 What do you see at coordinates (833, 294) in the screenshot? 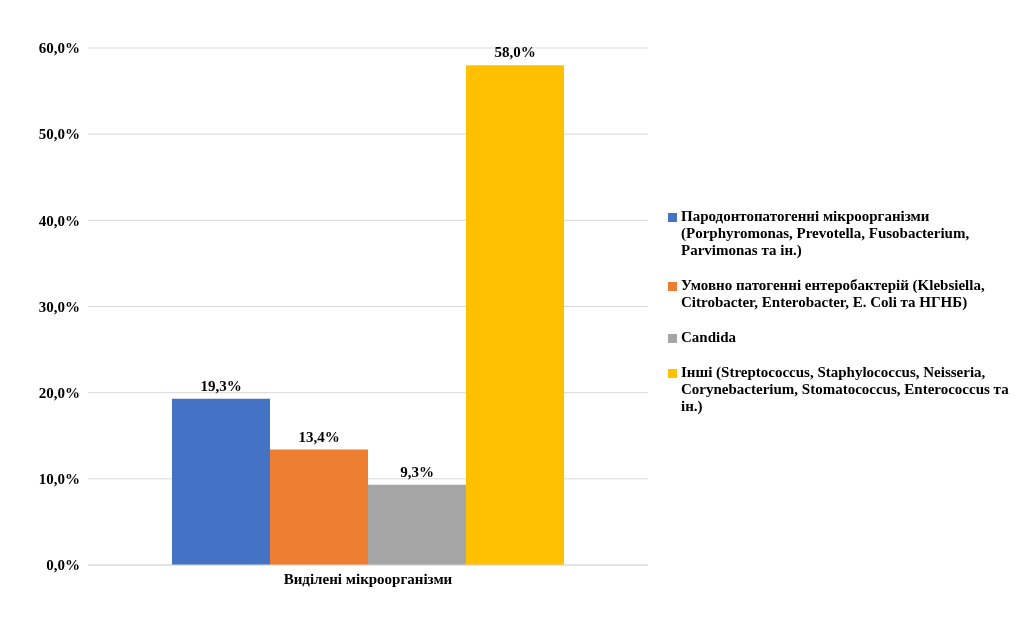
I see `legend-label: Умовно патогенні ентеробактерій (Klebsiella, Citrobacter, Enterobacter, E. Coli та НГНБ)` at bounding box center [833, 294].